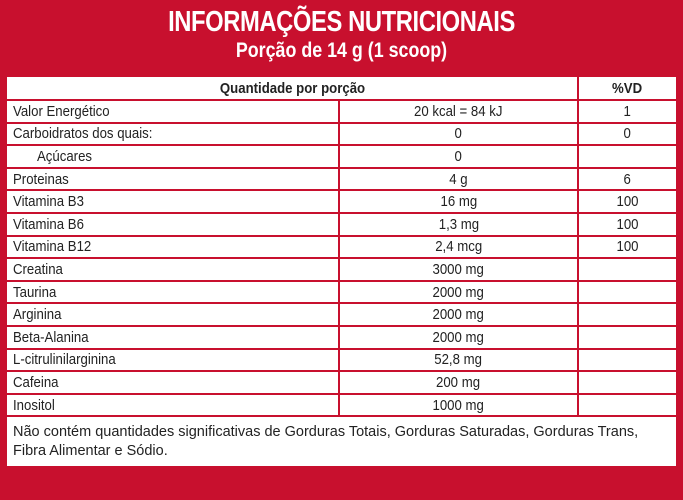 The width and height of the screenshot is (683, 500). I want to click on nutrient-amount: 1,3 mg, so click(458, 224).